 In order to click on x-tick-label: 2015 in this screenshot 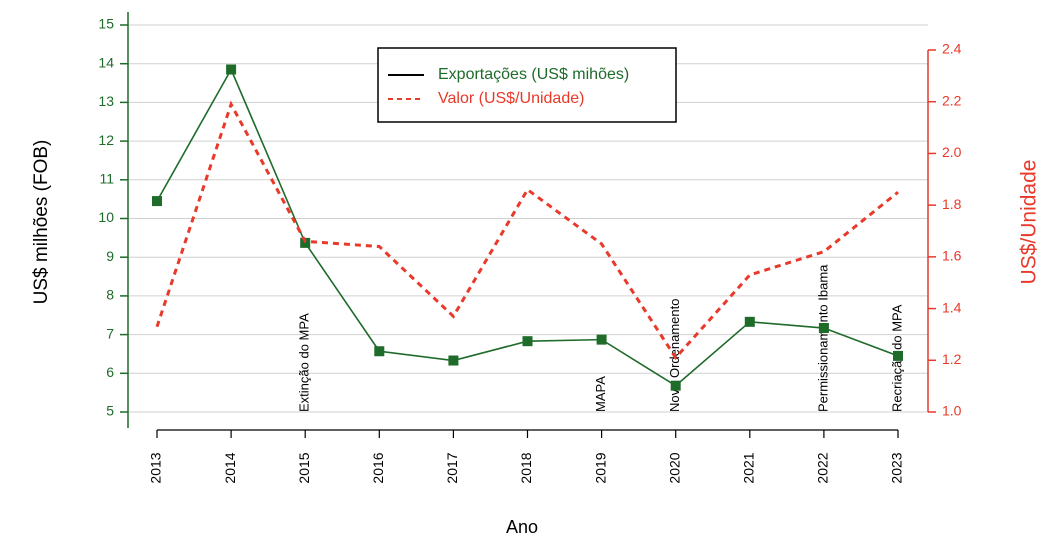, I will do `click(304, 467)`.